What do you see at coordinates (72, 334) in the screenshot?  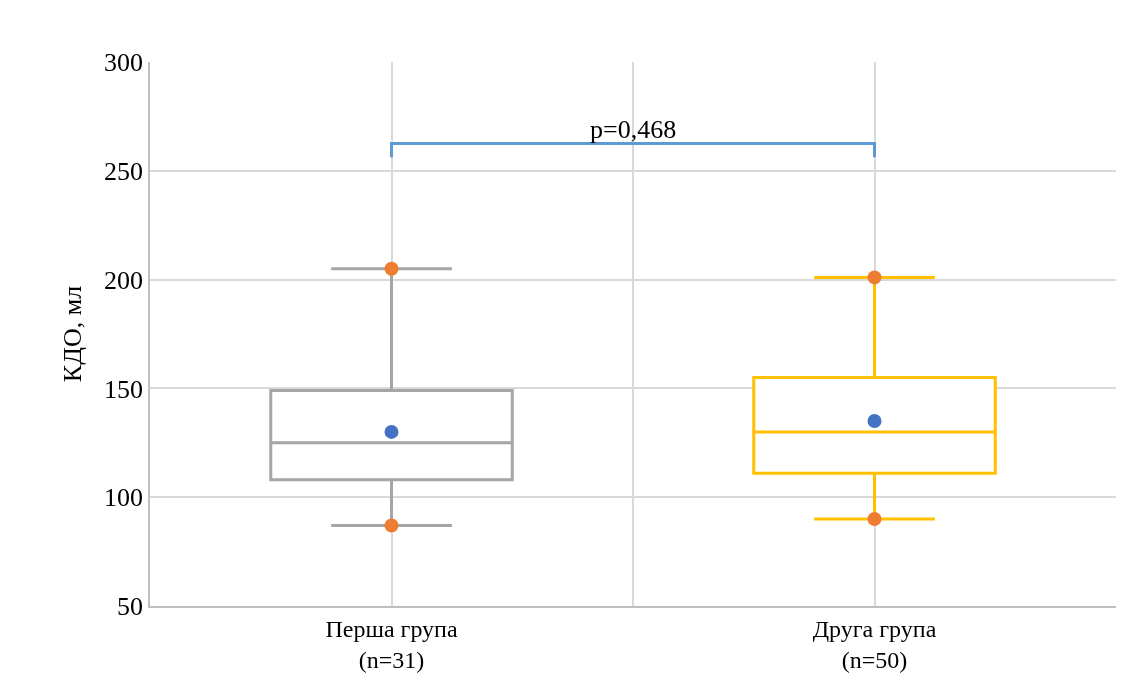 I see `y-axis-title: КДО, мл` at bounding box center [72, 334].